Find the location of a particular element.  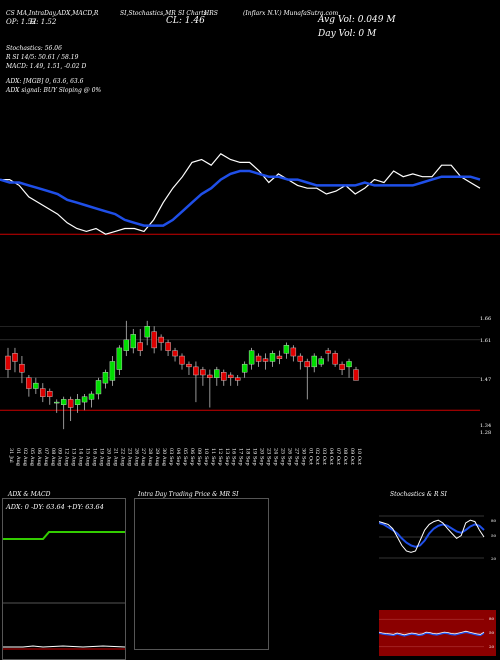

date-label: 26 Sep is located at coordinates (289, 457).